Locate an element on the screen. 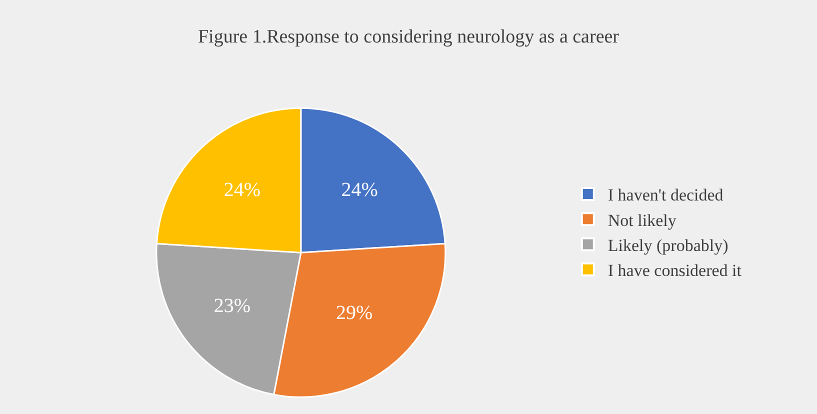 This screenshot has height=414, width=817. legend-label: I have considered it is located at coordinates (675, 270).